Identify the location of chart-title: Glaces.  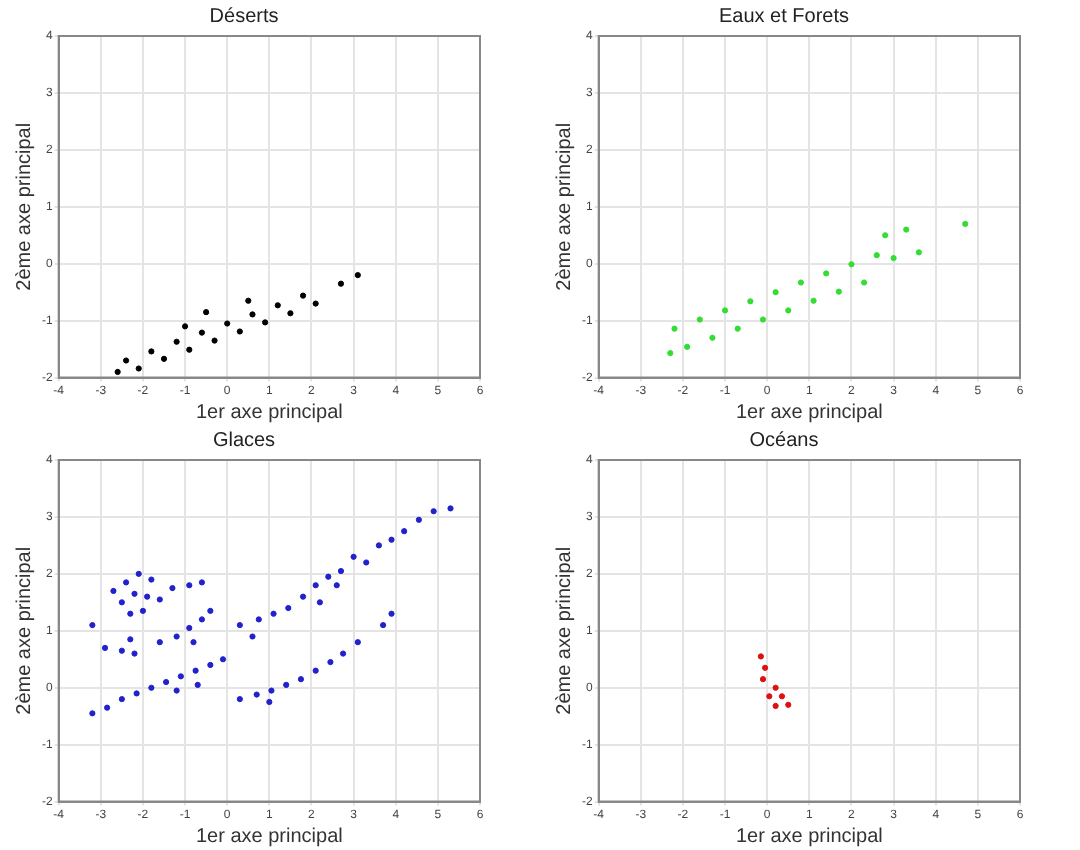
(244, 440).